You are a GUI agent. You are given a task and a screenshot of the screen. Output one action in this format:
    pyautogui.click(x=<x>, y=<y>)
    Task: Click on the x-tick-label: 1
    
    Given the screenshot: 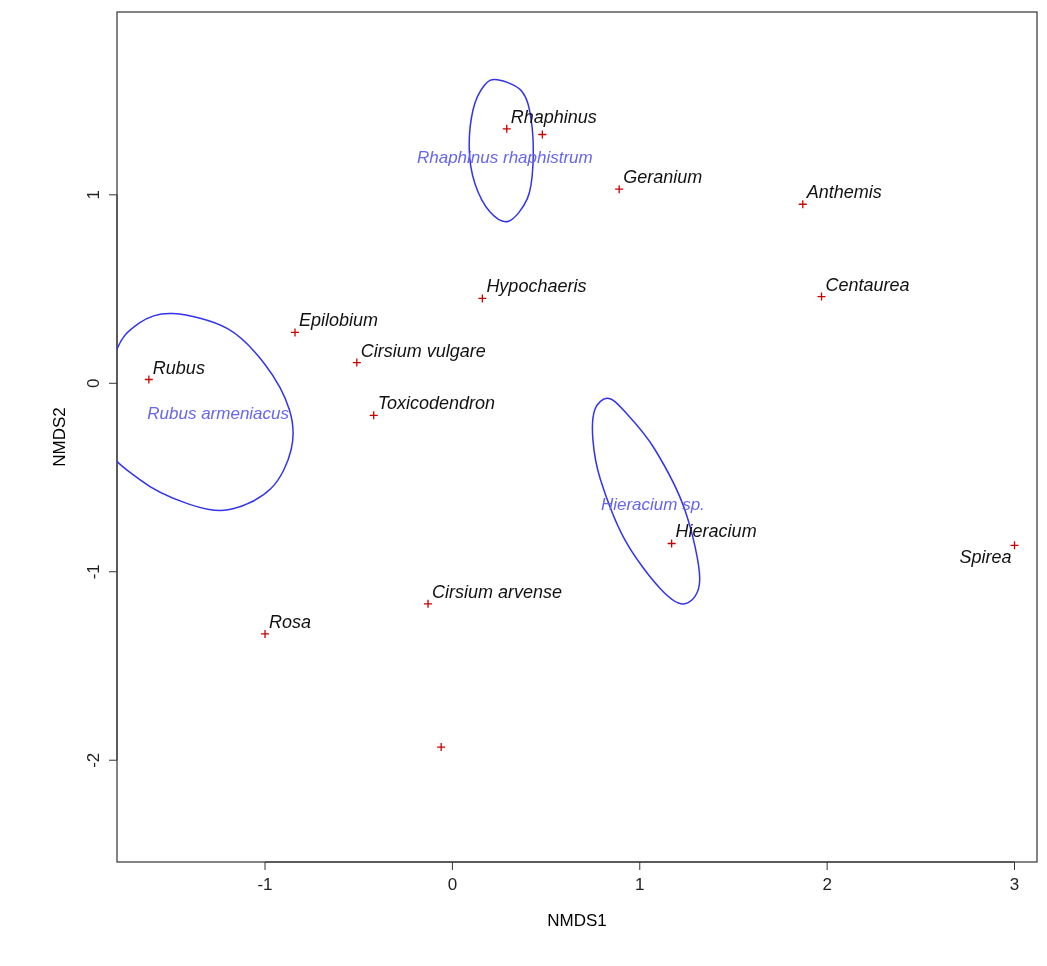 What is the action you would take?
    pyautogui.click(x=640, y=884)
    